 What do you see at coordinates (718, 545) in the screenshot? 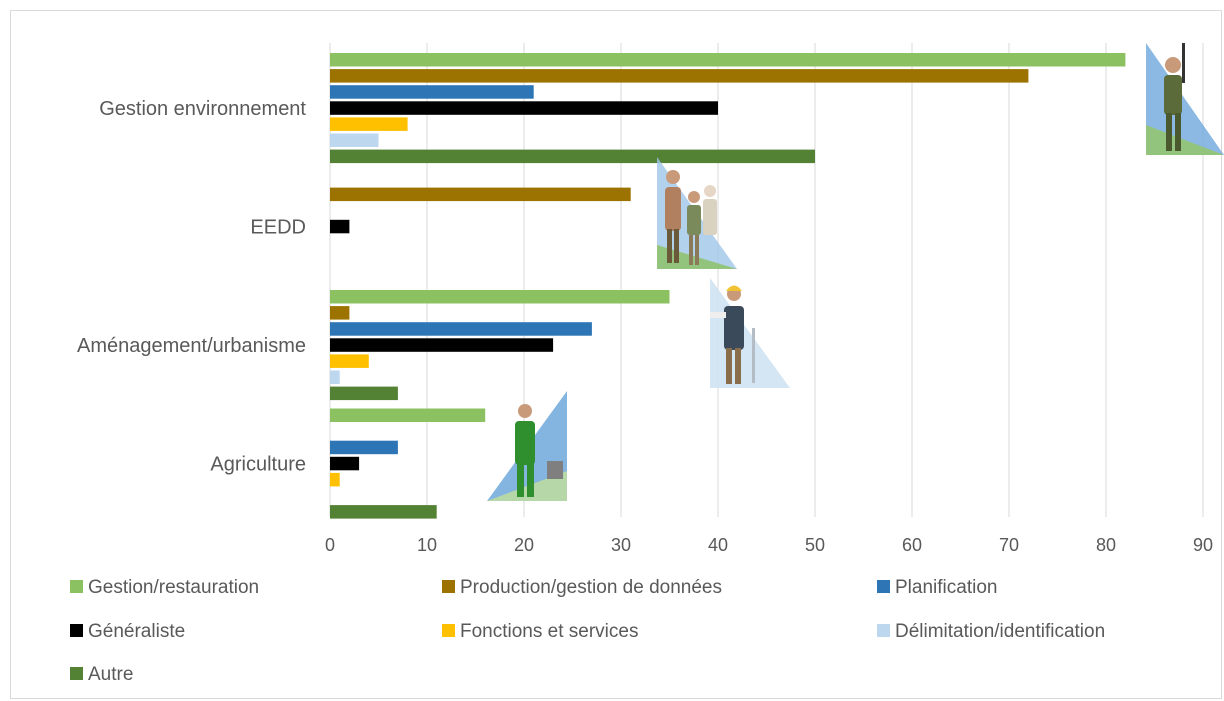
I see `x-tick-label: 40` at bounding box center [718, 545].